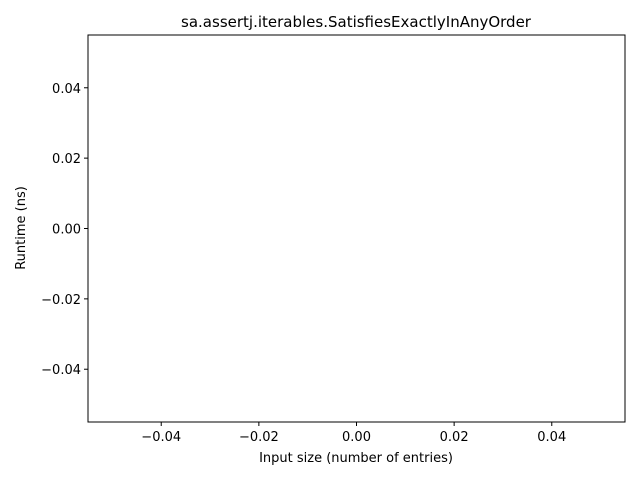 The width and height of the screenshot is (640, 480). I want to click on x-tick-label: 0.04, so click(551, 437).